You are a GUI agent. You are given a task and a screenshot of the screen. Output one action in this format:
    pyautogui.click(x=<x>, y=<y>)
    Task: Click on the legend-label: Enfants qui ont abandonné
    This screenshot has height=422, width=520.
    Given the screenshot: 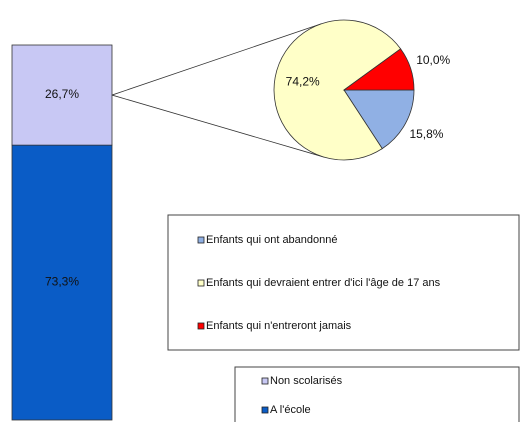 What is the action you would take?
    pyautogui.click(x=272, y=240)
    